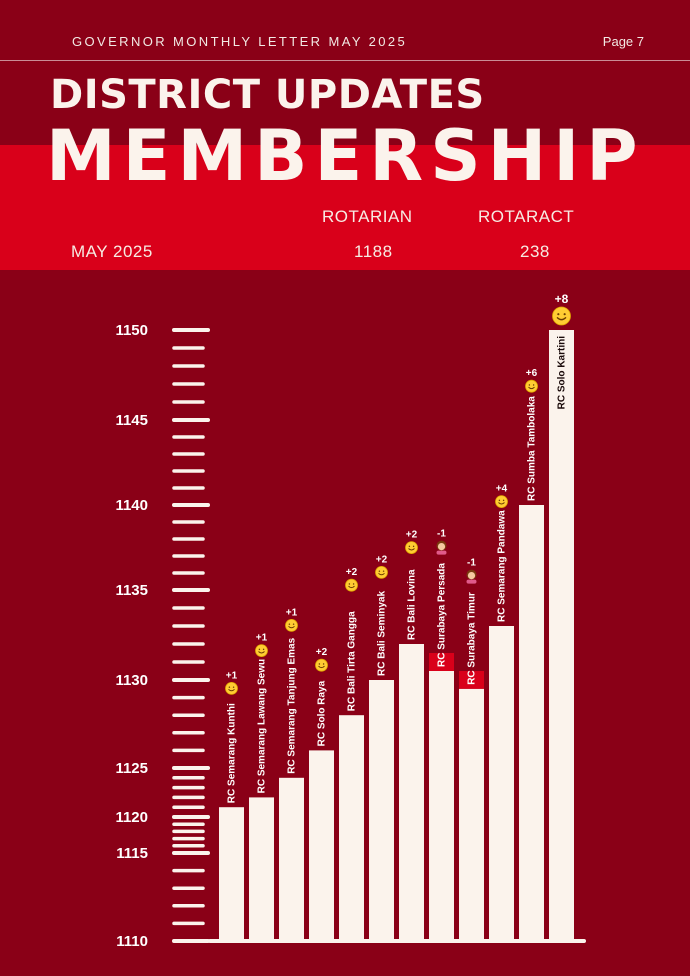 The image size is (690, 976). Describe the element at coordinates (322, 713) in the screenshot. I see `bar-category-label: RC Solo Raya` at that location.